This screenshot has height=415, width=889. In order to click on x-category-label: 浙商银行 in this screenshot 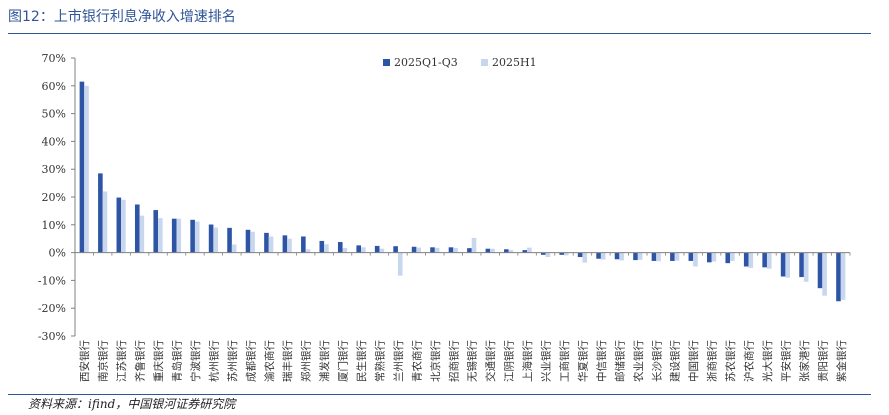, I will do `click(712, 361)`.